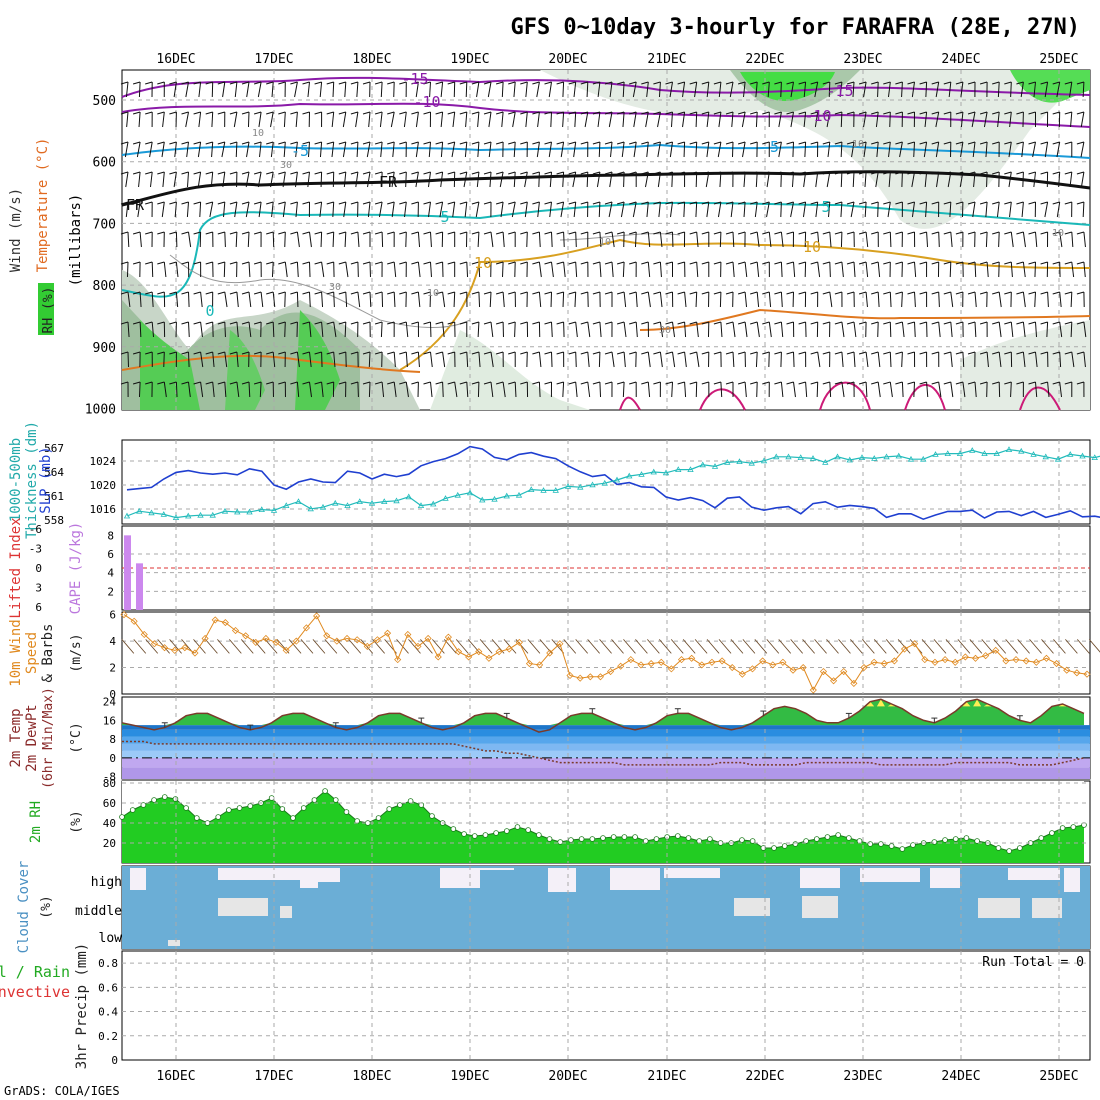  I want to click on label-cloud: Cloud Cover, so click(24, 907).